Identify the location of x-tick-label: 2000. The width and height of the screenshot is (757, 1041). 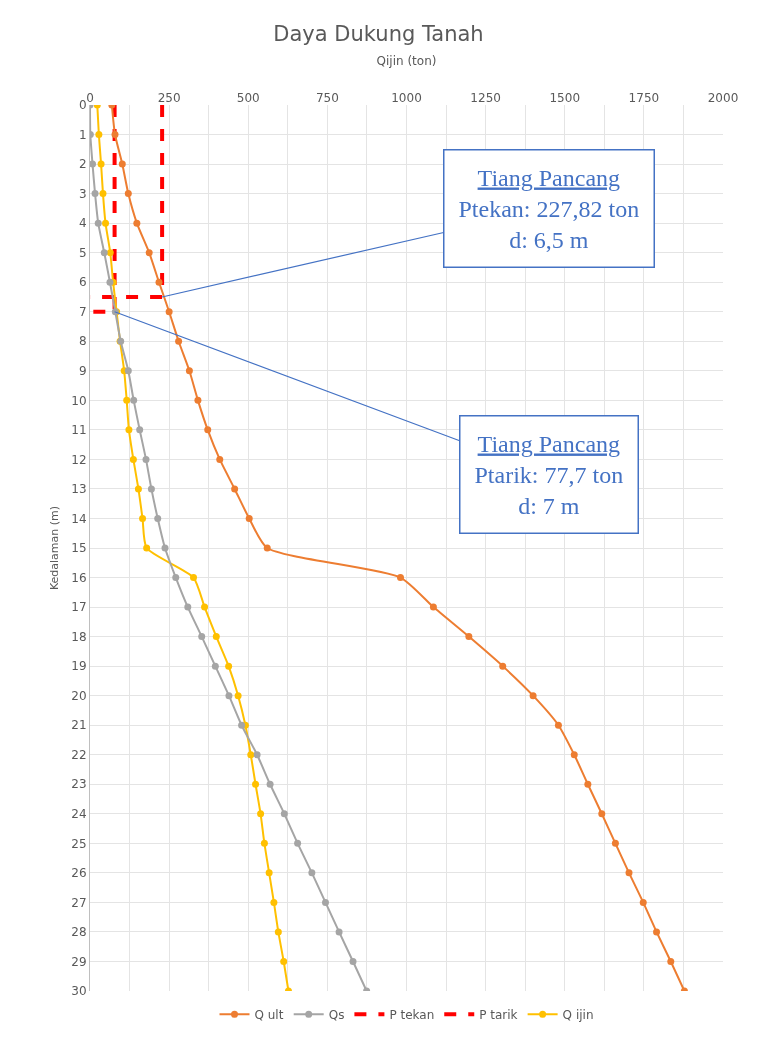
(723, 97).